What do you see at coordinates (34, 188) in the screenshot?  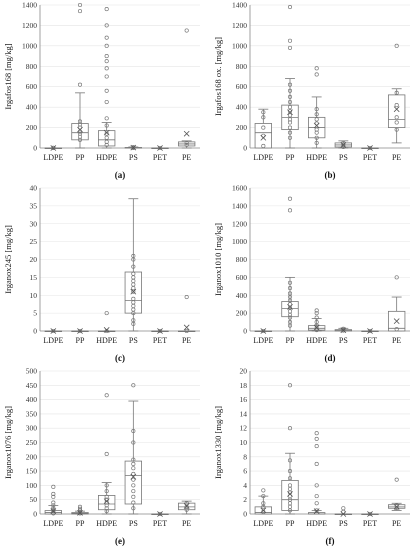 I see `y-tick-label: 40` at bounding box center [34, 188].